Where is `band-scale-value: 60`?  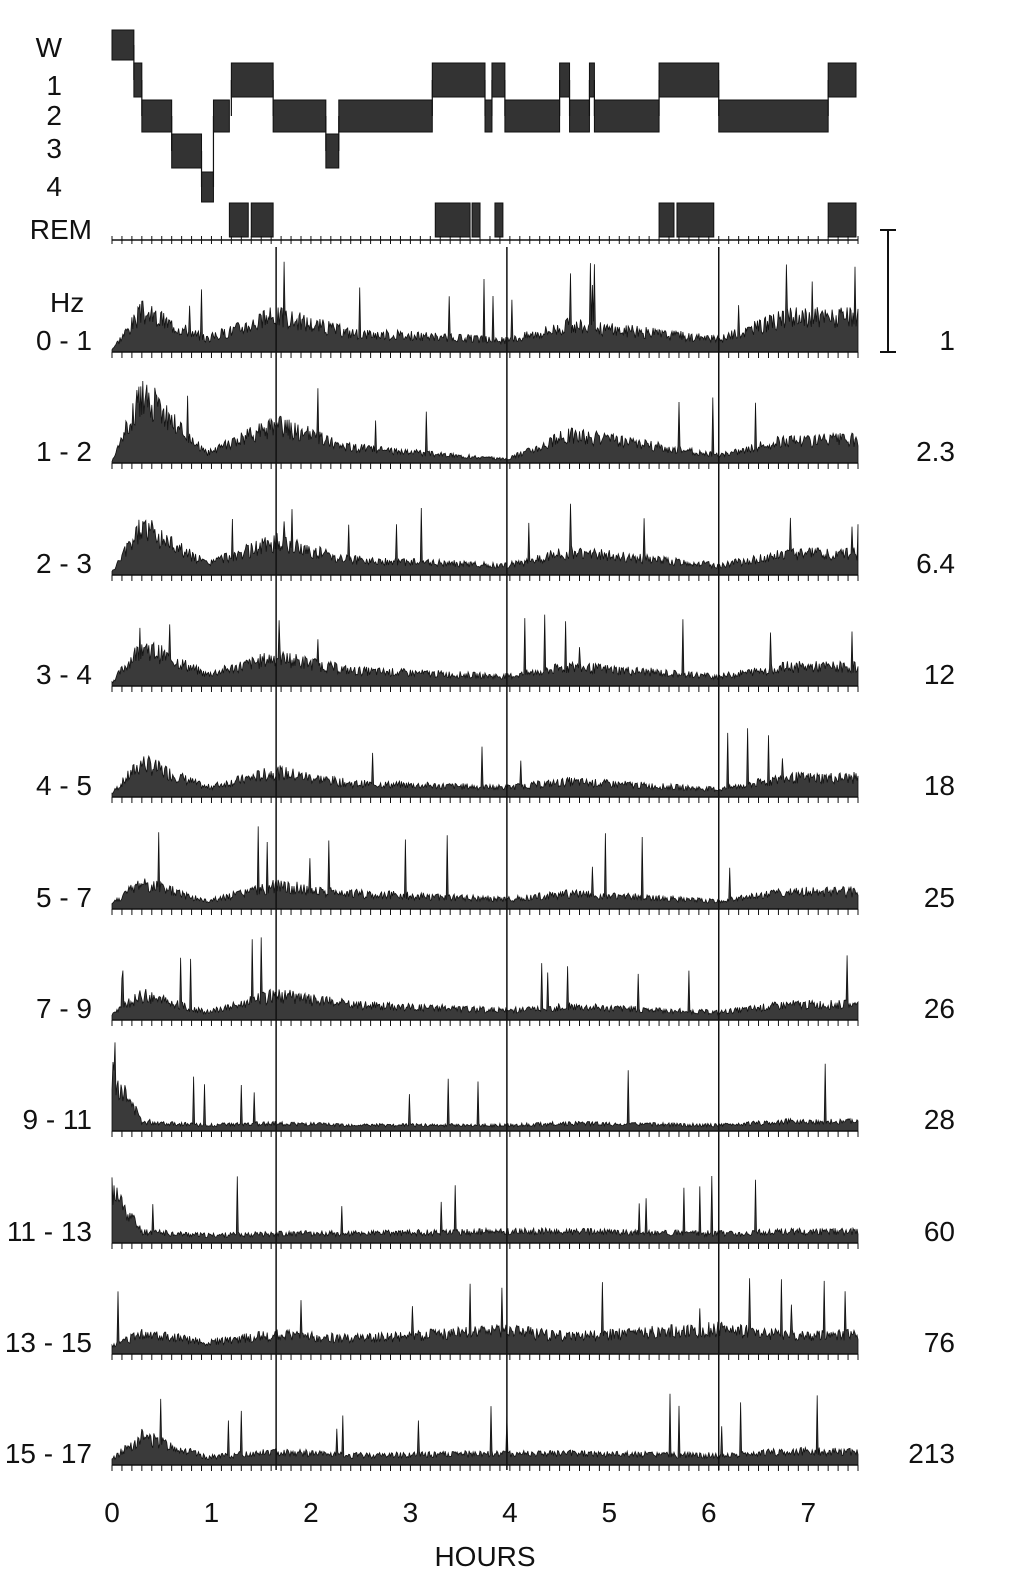
band-scale-value: 60 is located at coordinates (939, 1231).